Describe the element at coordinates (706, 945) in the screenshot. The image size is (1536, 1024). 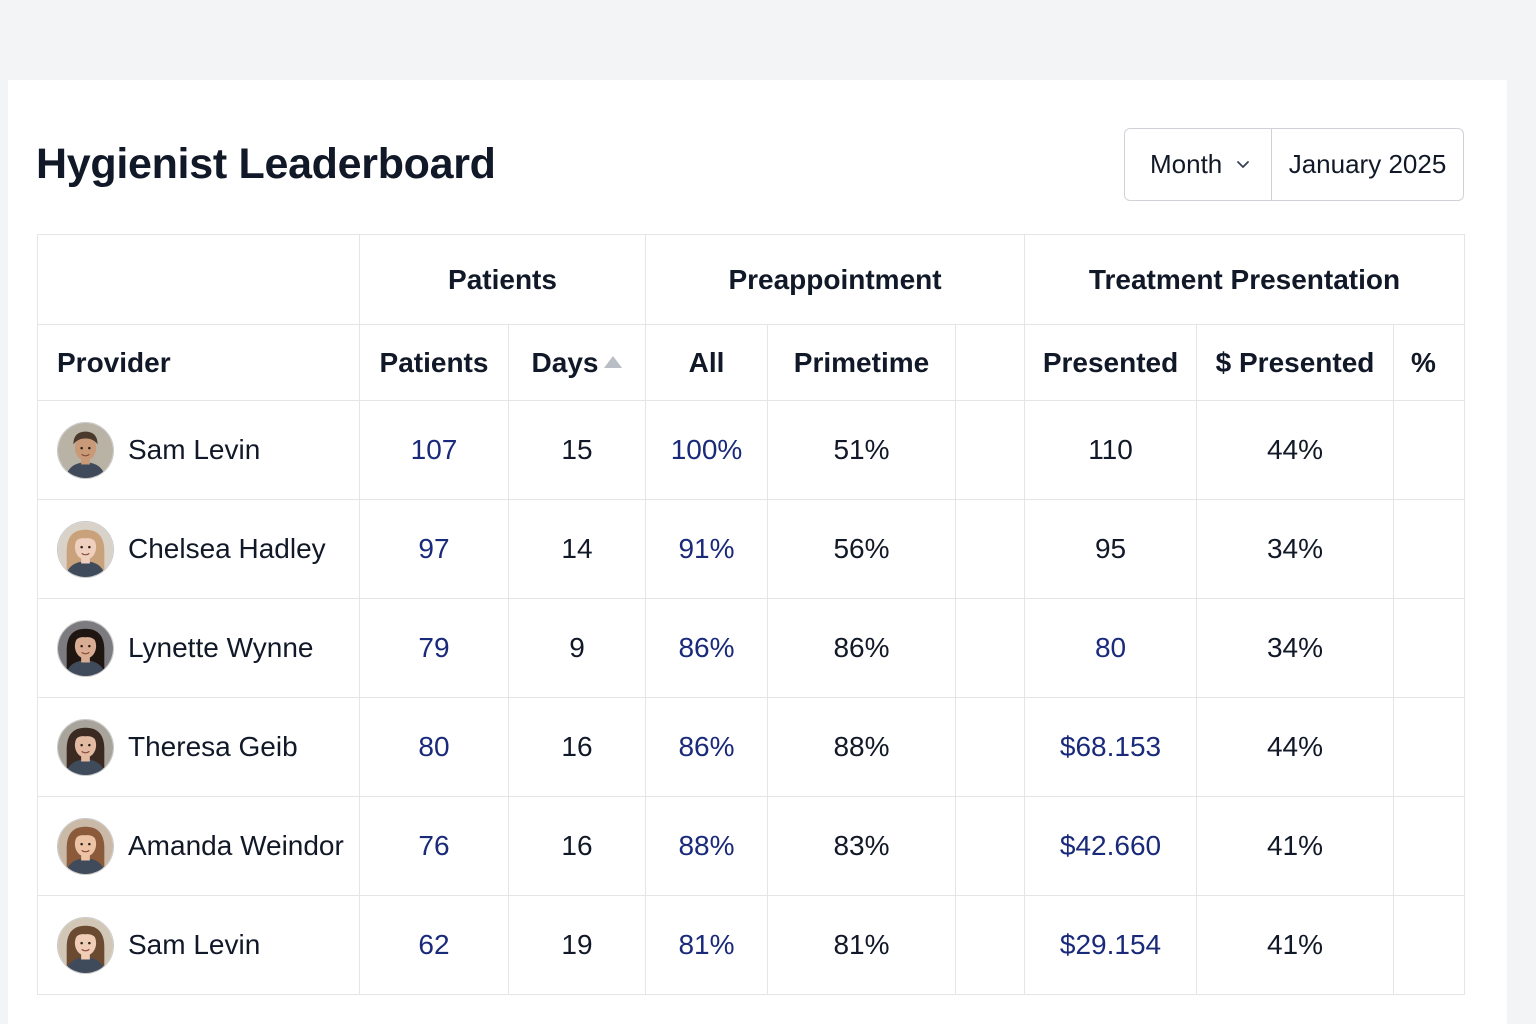
I see `preappointment-all-value: 81%` at that location.